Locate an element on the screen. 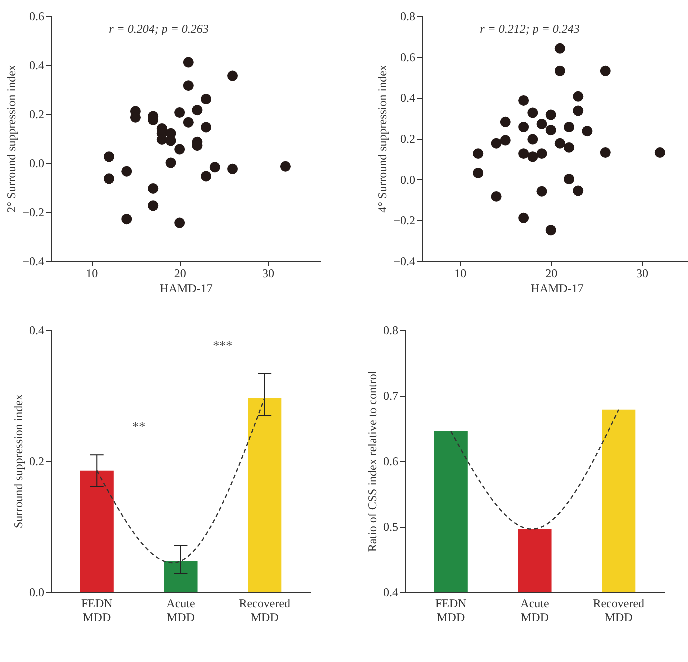 Image resolution: width=688 pixels, height=662 pixels. y-tick-label: 0.5 is located at coordinates (391, 527).